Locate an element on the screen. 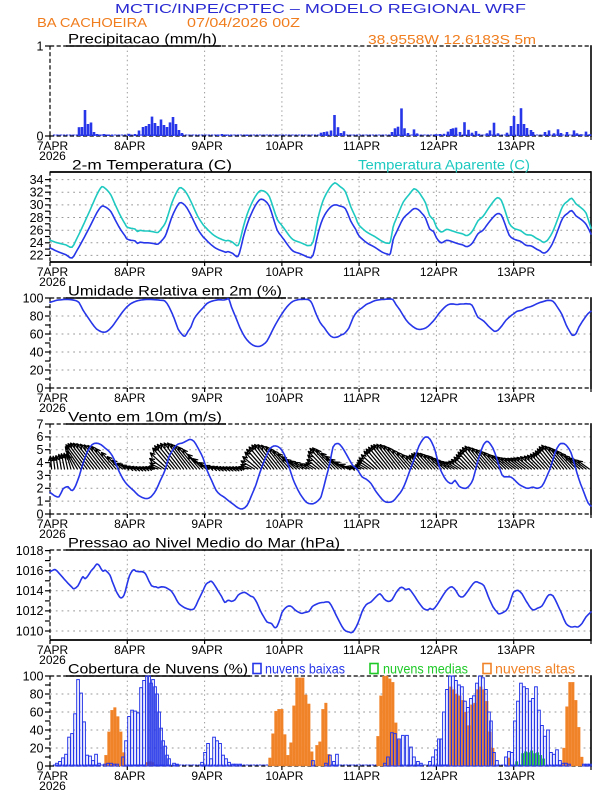 The height and width of the screenshot is (792, 612). svg-text: Temperatura Aparente (C) is located at coordinates (444, 165).